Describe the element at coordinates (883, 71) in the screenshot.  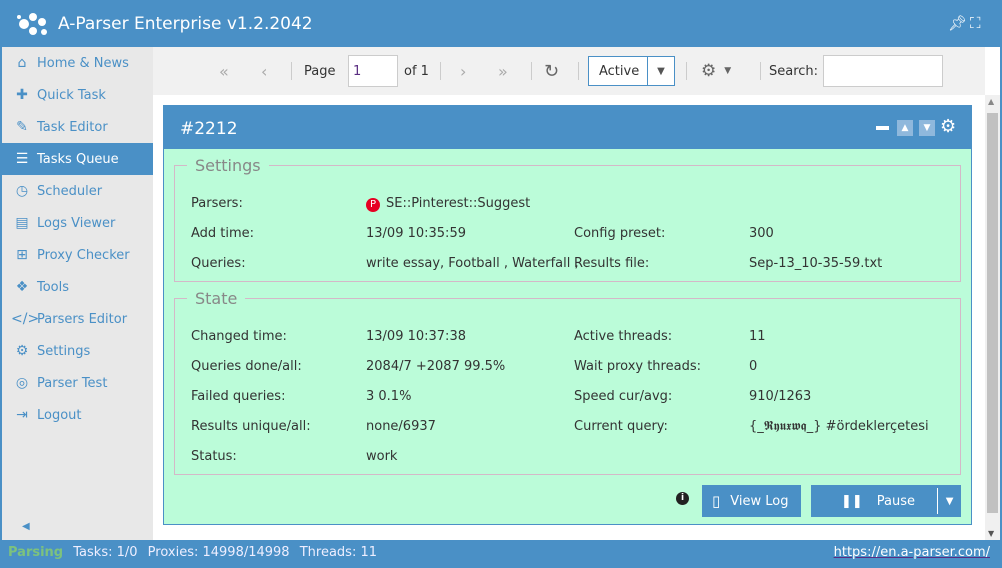
I see `search-input` at that location.